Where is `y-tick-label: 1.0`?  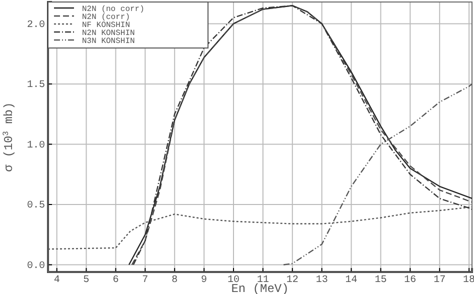
y-tick-label: 1.0 is located at coordinates (35, 146).